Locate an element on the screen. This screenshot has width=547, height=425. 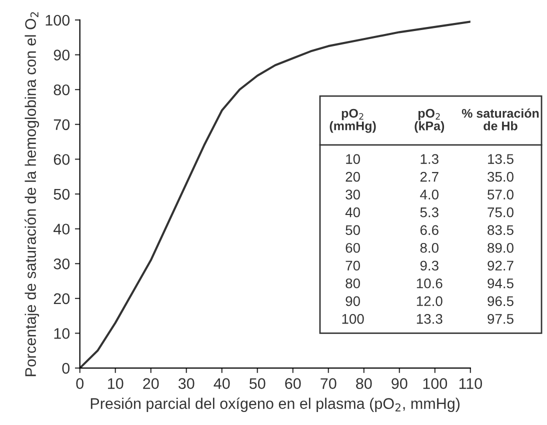
y-tick-label: 20 is located at coordinates (62, 298).